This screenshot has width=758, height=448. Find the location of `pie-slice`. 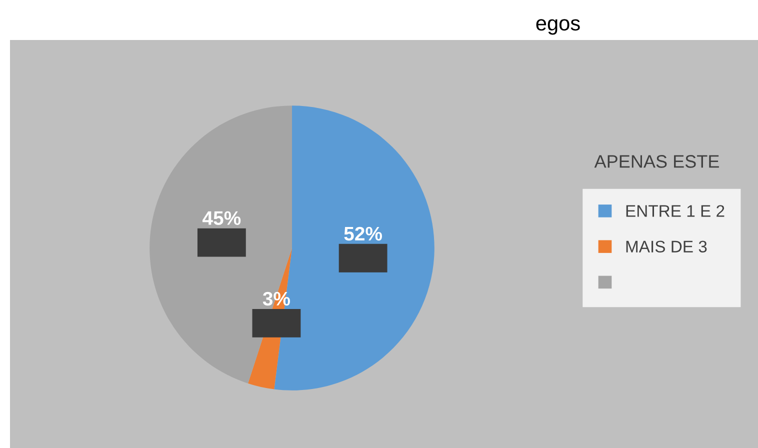

pie-slice is located at coordinates (221, 245).